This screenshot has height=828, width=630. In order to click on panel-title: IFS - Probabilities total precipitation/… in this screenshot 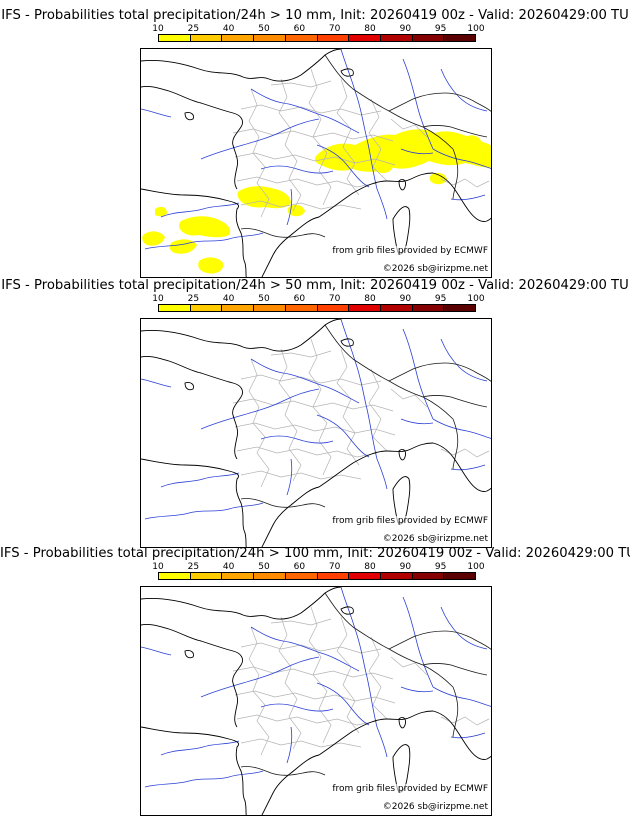, I will do `click(315, 285)`.